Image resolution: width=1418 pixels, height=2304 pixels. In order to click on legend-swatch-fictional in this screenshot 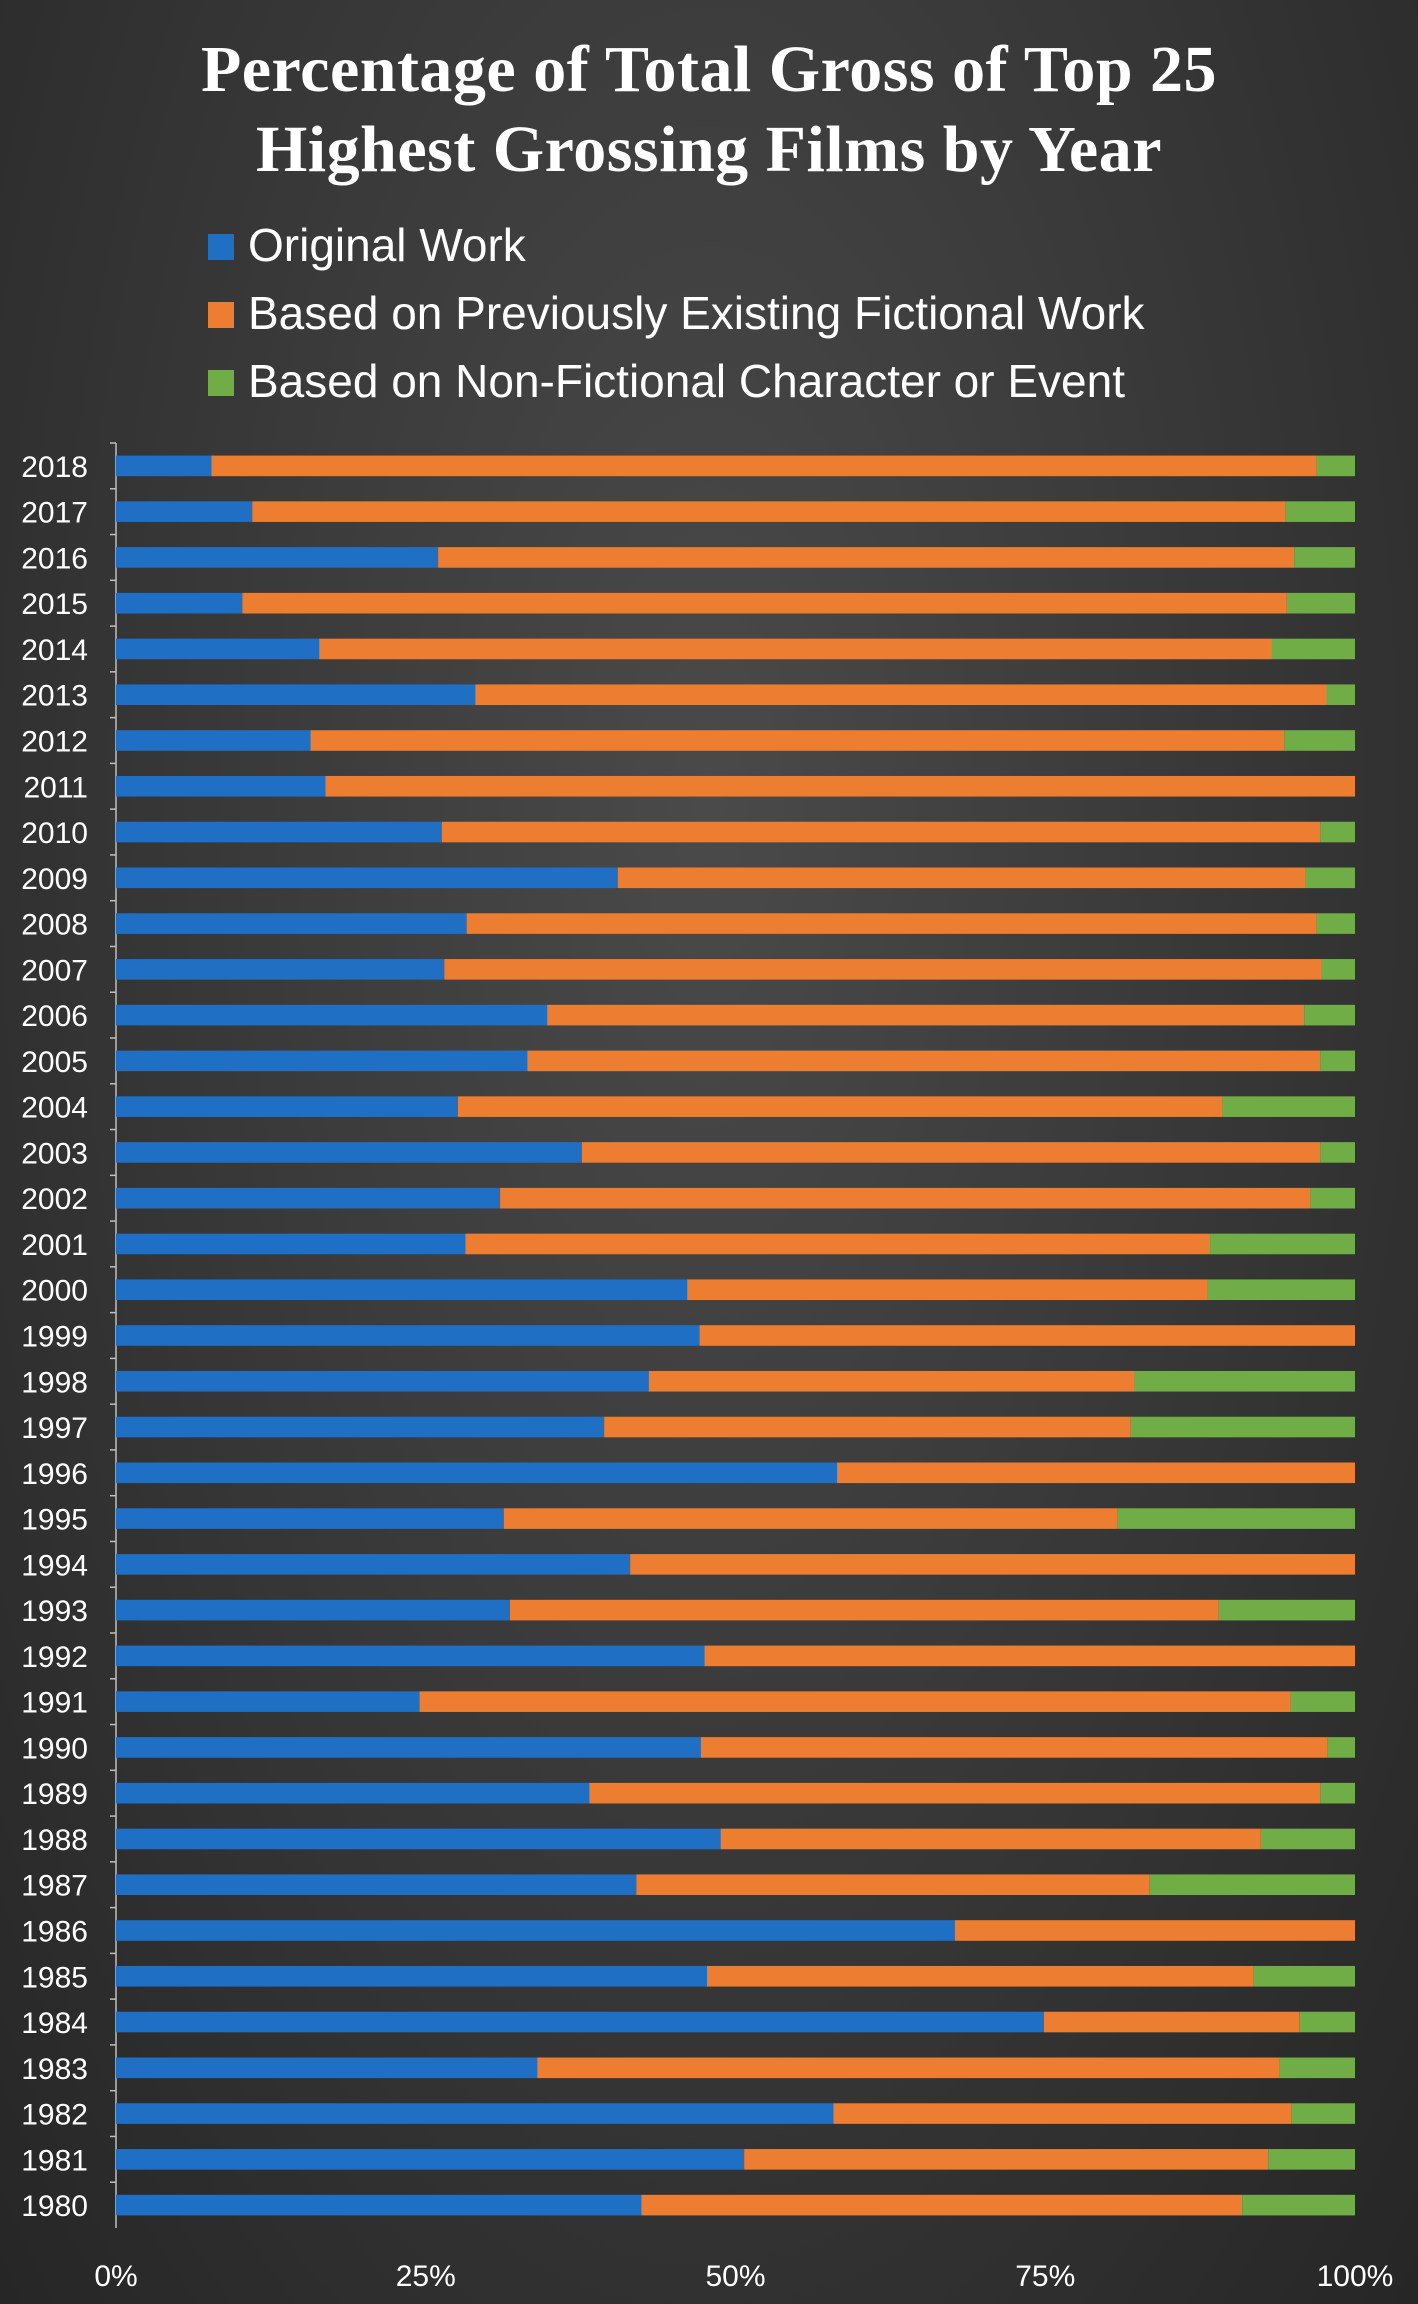, I will do `click(221, 315)`.